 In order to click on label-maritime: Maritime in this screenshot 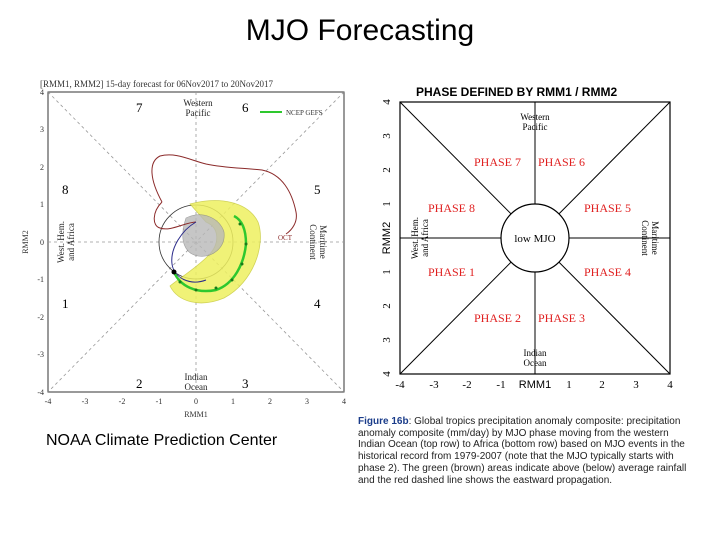, I will do `click(323, 242)`.